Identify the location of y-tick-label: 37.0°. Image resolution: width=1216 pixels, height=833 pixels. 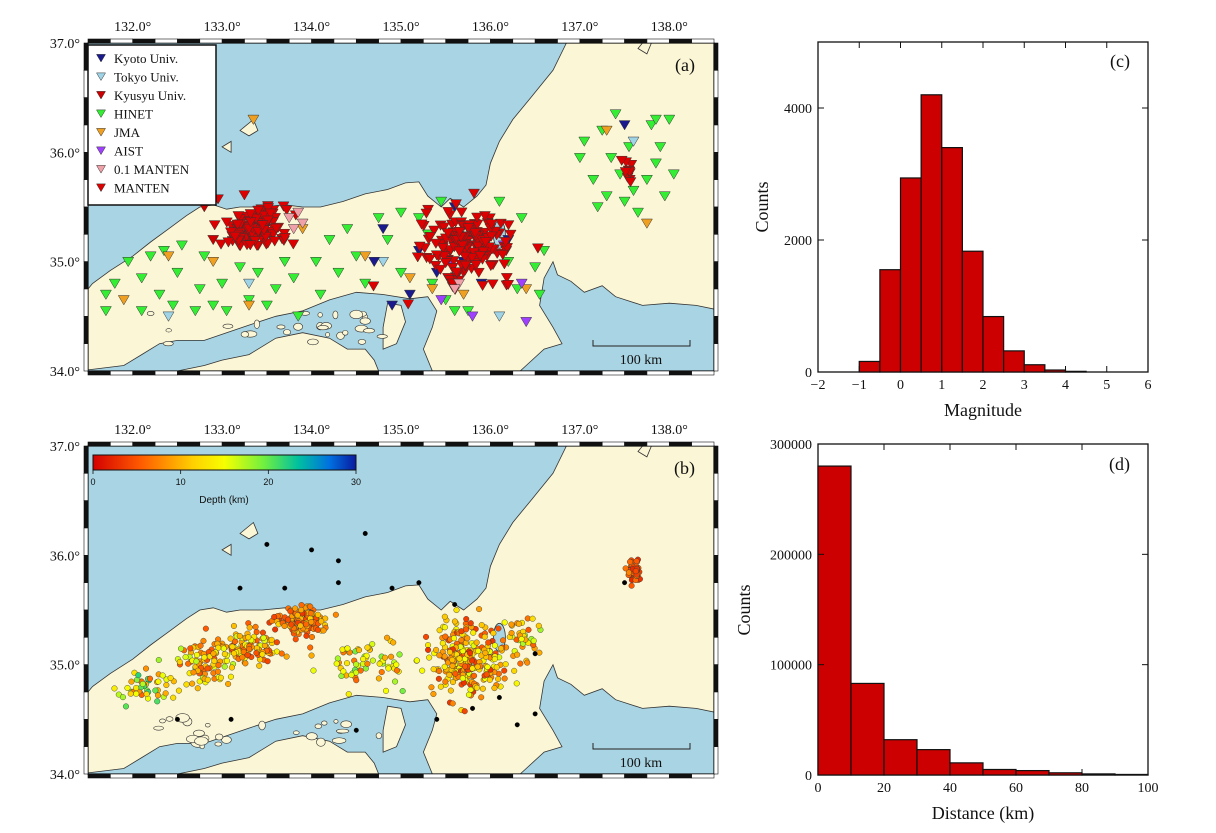
(65, 447).